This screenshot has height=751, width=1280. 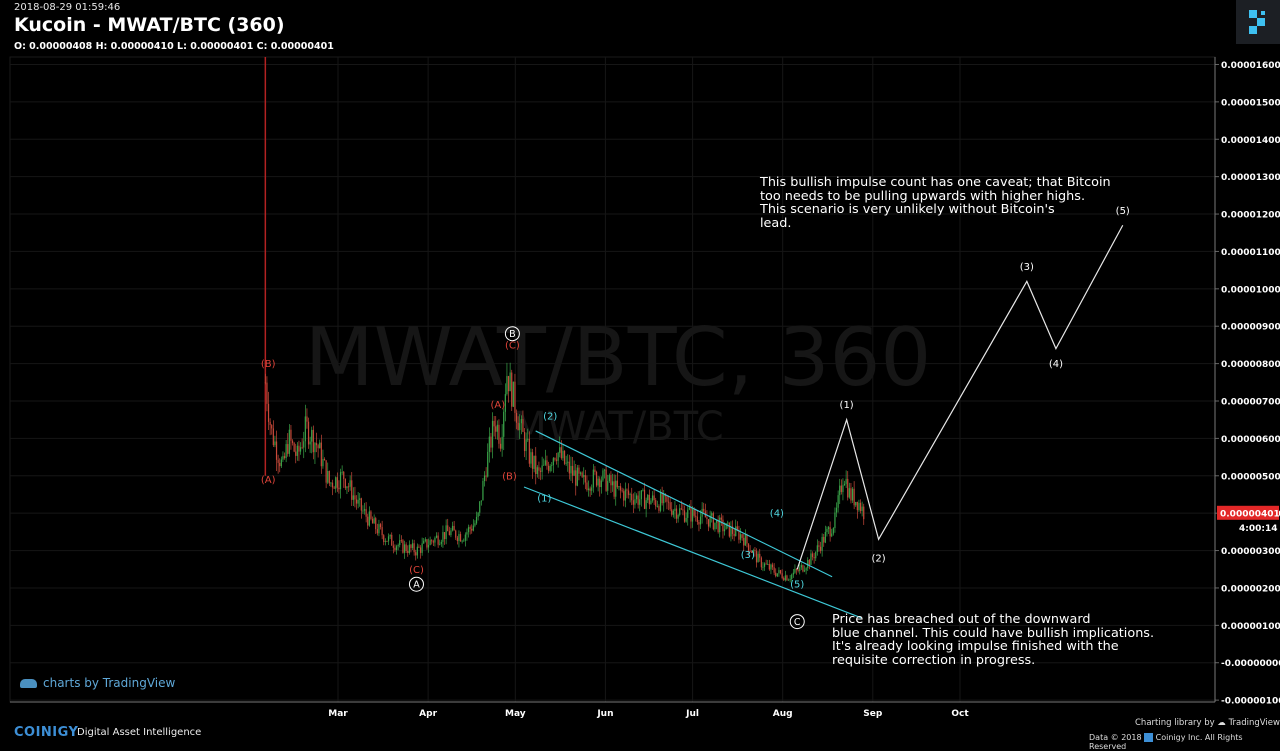 What do you see at coordinates (512, 334) in the screenshot?
I see `wave-label: B` at bounding box center [512, 334].